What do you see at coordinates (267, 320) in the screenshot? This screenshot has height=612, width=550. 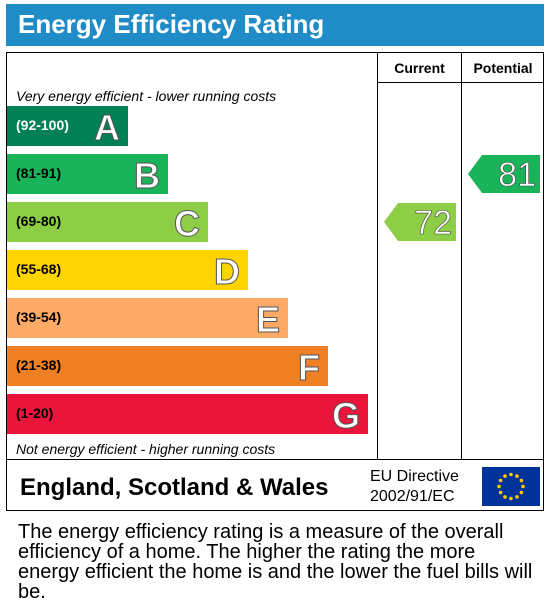 I see `band-letter: E` at bounding box center [267, 320].